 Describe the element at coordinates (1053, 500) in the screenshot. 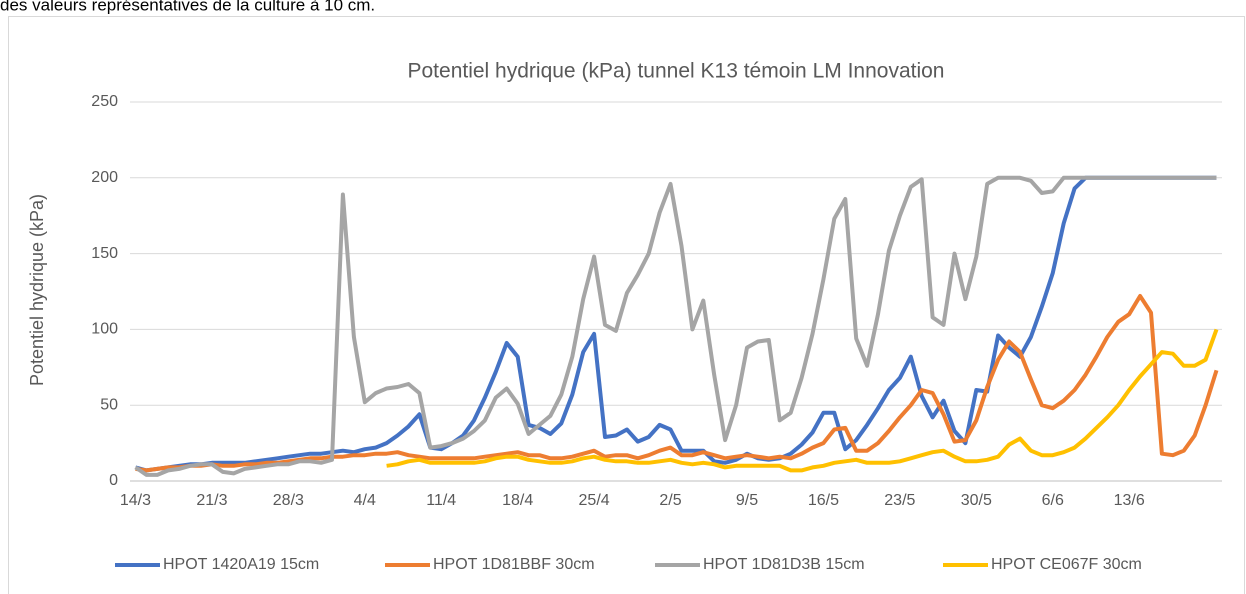

I see `x-tick-label: 6/6` at that location.